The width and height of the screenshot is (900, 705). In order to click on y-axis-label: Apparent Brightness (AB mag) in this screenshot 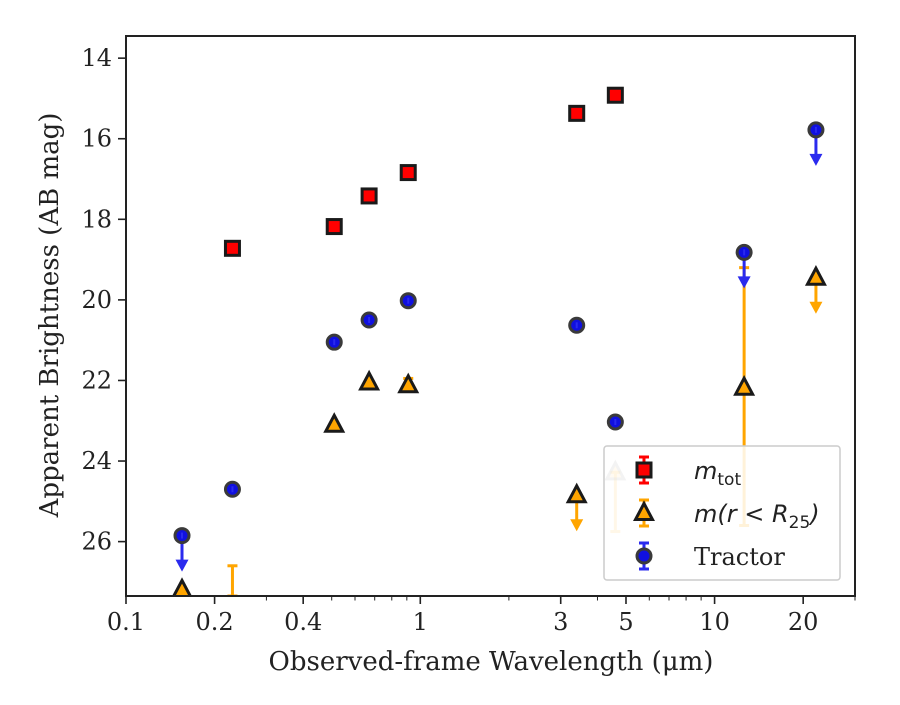, I will do `click(50, 316)`.